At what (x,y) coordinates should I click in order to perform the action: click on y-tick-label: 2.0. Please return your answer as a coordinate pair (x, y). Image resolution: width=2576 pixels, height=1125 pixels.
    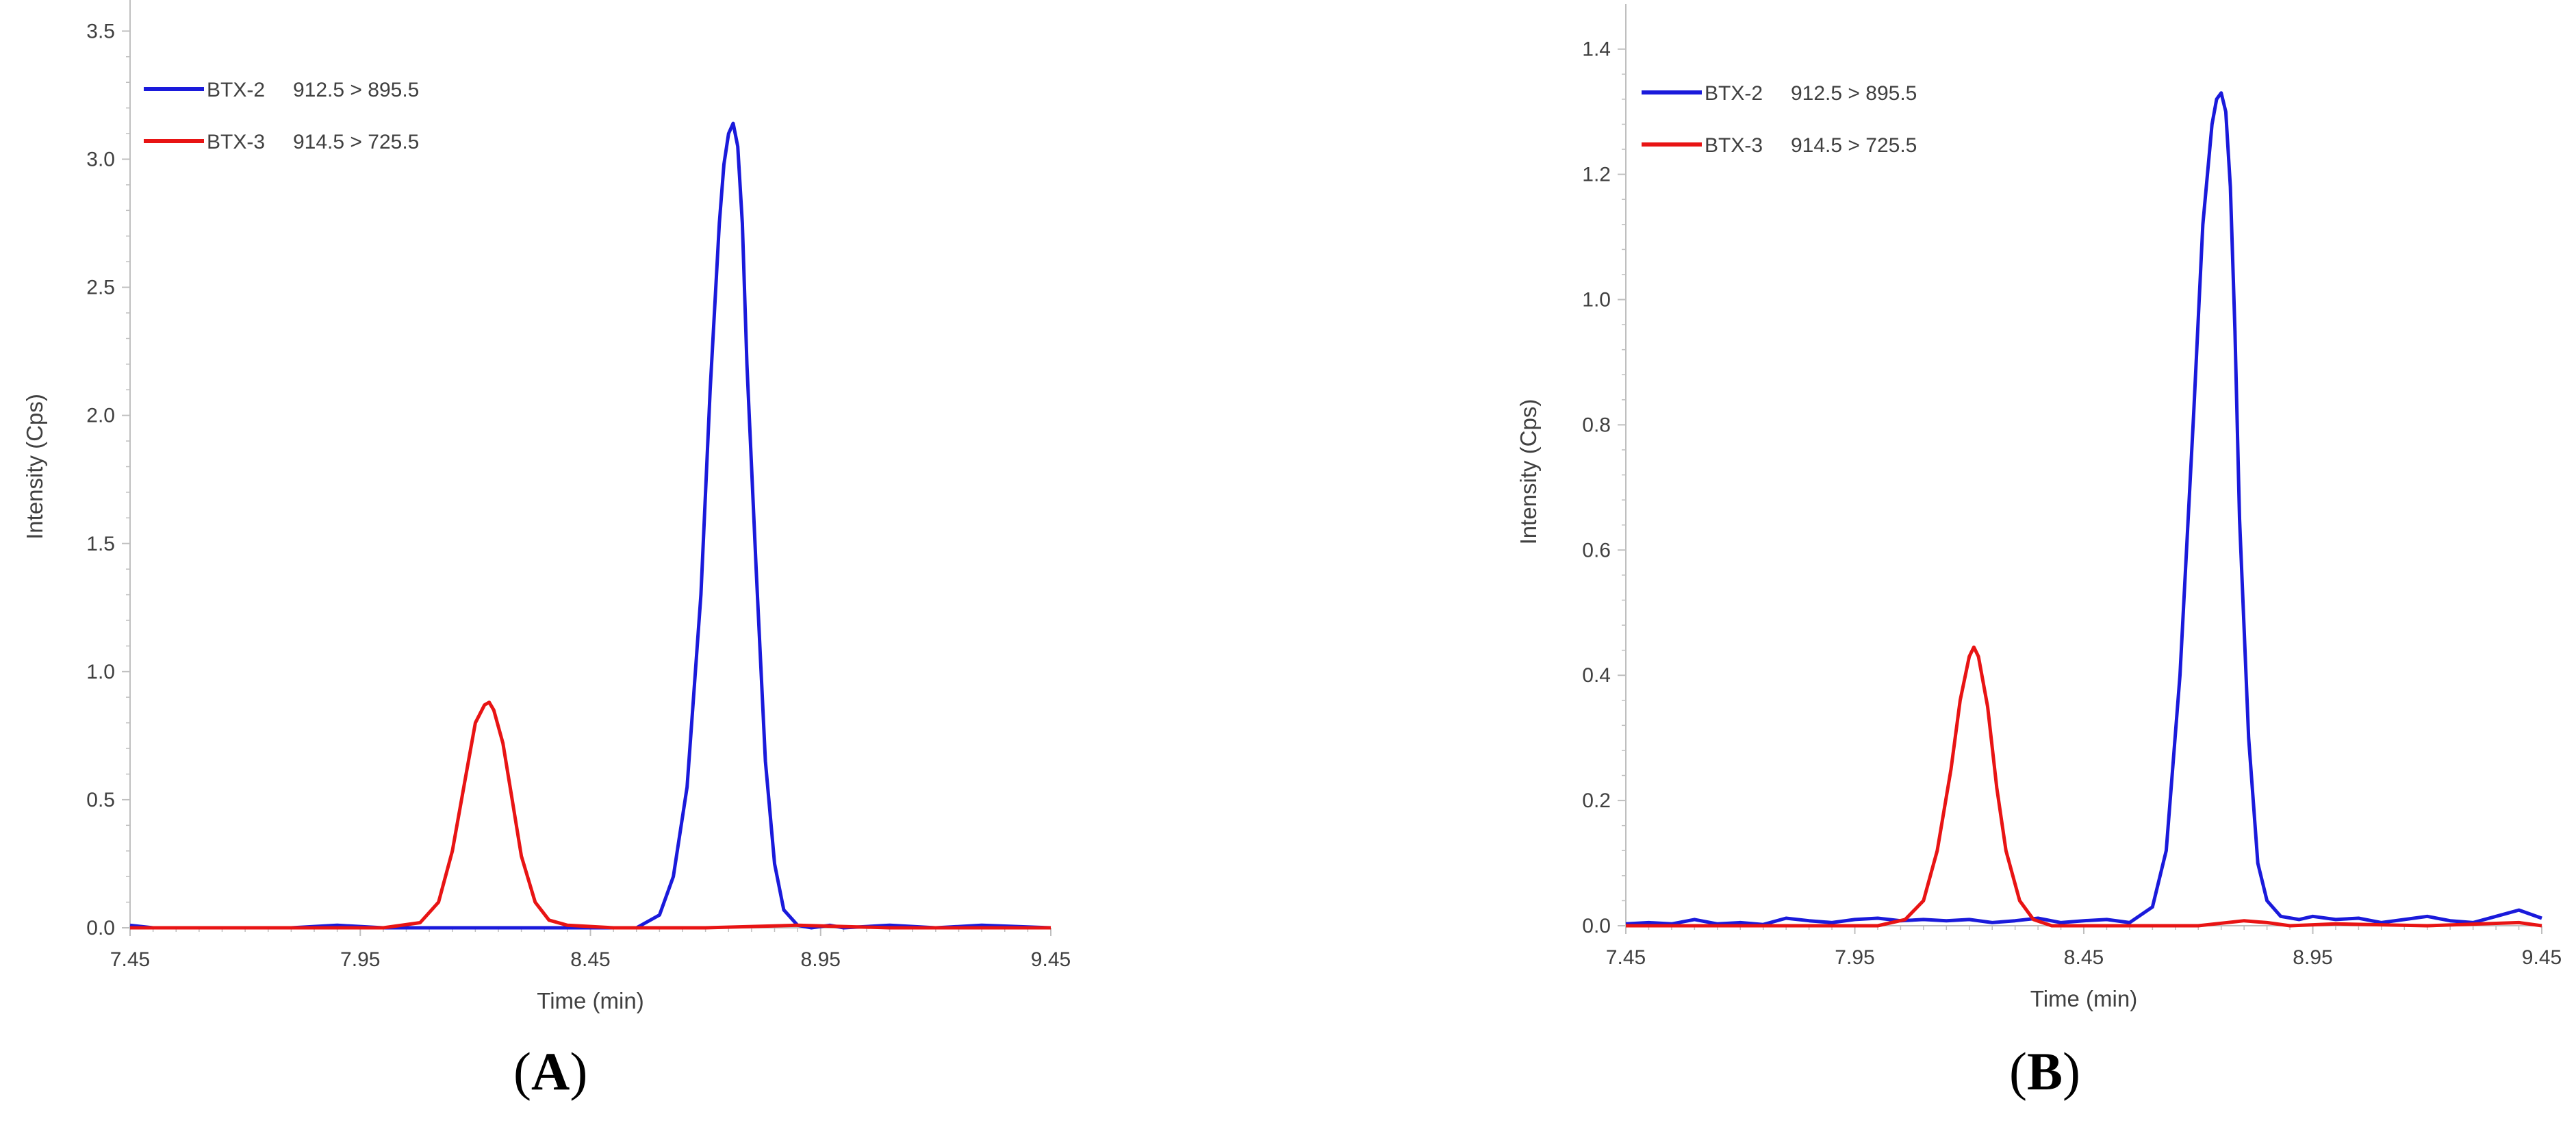
    Looking at the image, I should click on (100, 416).